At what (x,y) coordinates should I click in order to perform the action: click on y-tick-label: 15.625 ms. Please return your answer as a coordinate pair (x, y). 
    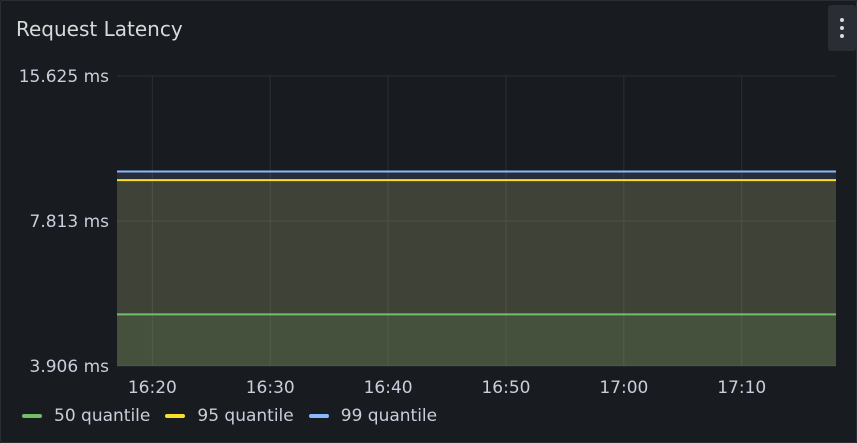
    Looking at the image, I should click on (64, 77).